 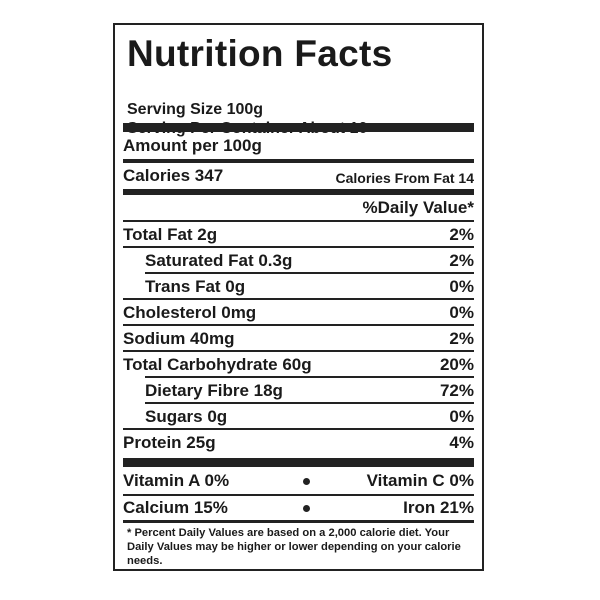 I want to click on nutrient-row-protein: Protein 25g 4%, so click(x=298, y=443).